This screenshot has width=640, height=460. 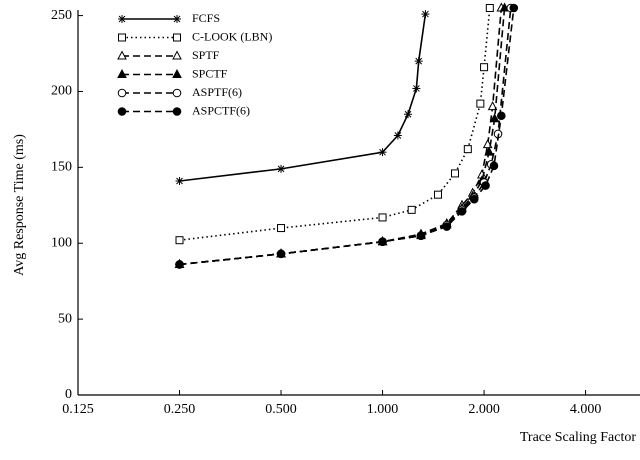 What do you see at coordinates (221, 110) in the screenshot?
I see `legend-label: ASPCTF(6)` at bounding box center [221, 110].